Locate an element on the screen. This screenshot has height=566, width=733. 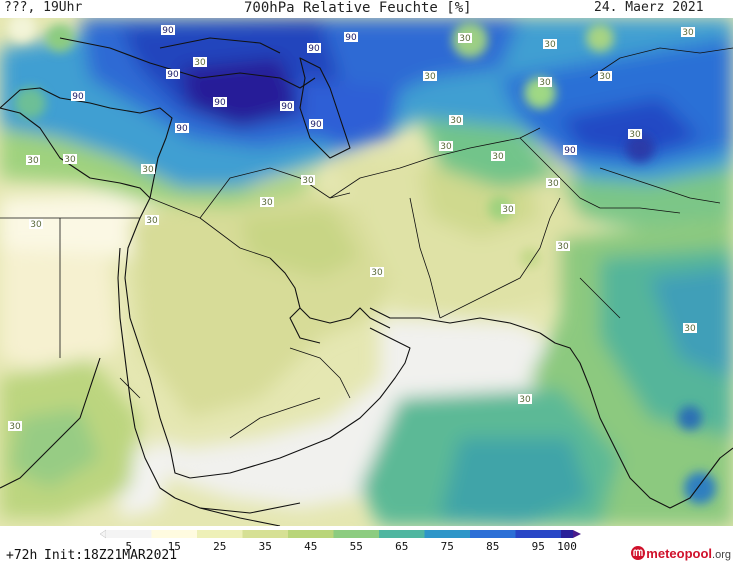
meteopool-logo-icon is located at coordinates (638, 553).